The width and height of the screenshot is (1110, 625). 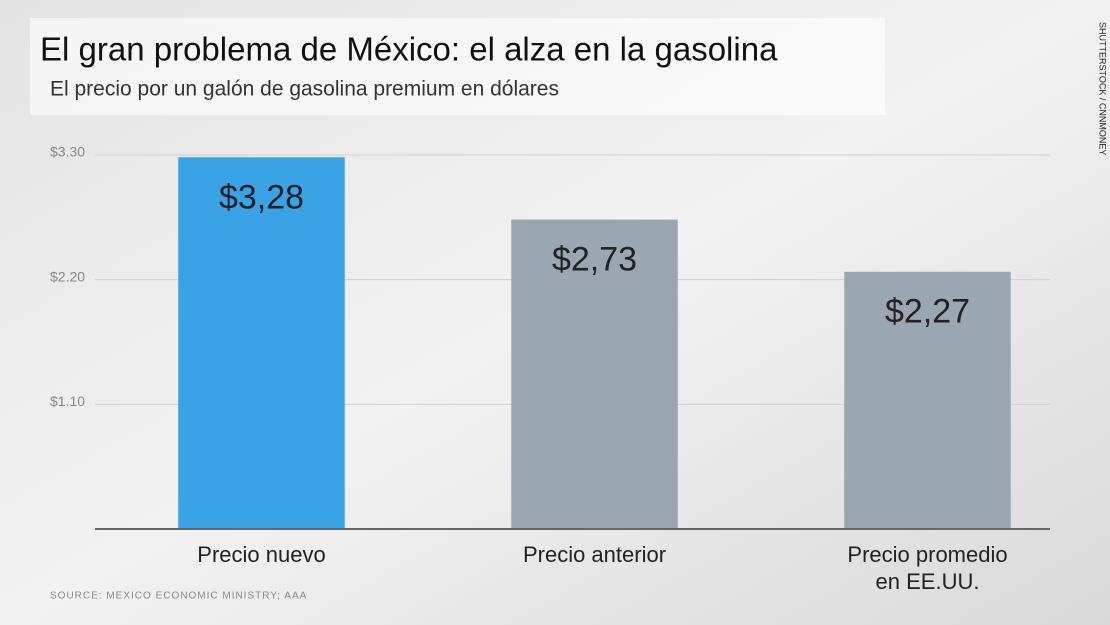 I want to click on x-label-box: Precio promedio en EE.UU., so click(x=927, y=568).